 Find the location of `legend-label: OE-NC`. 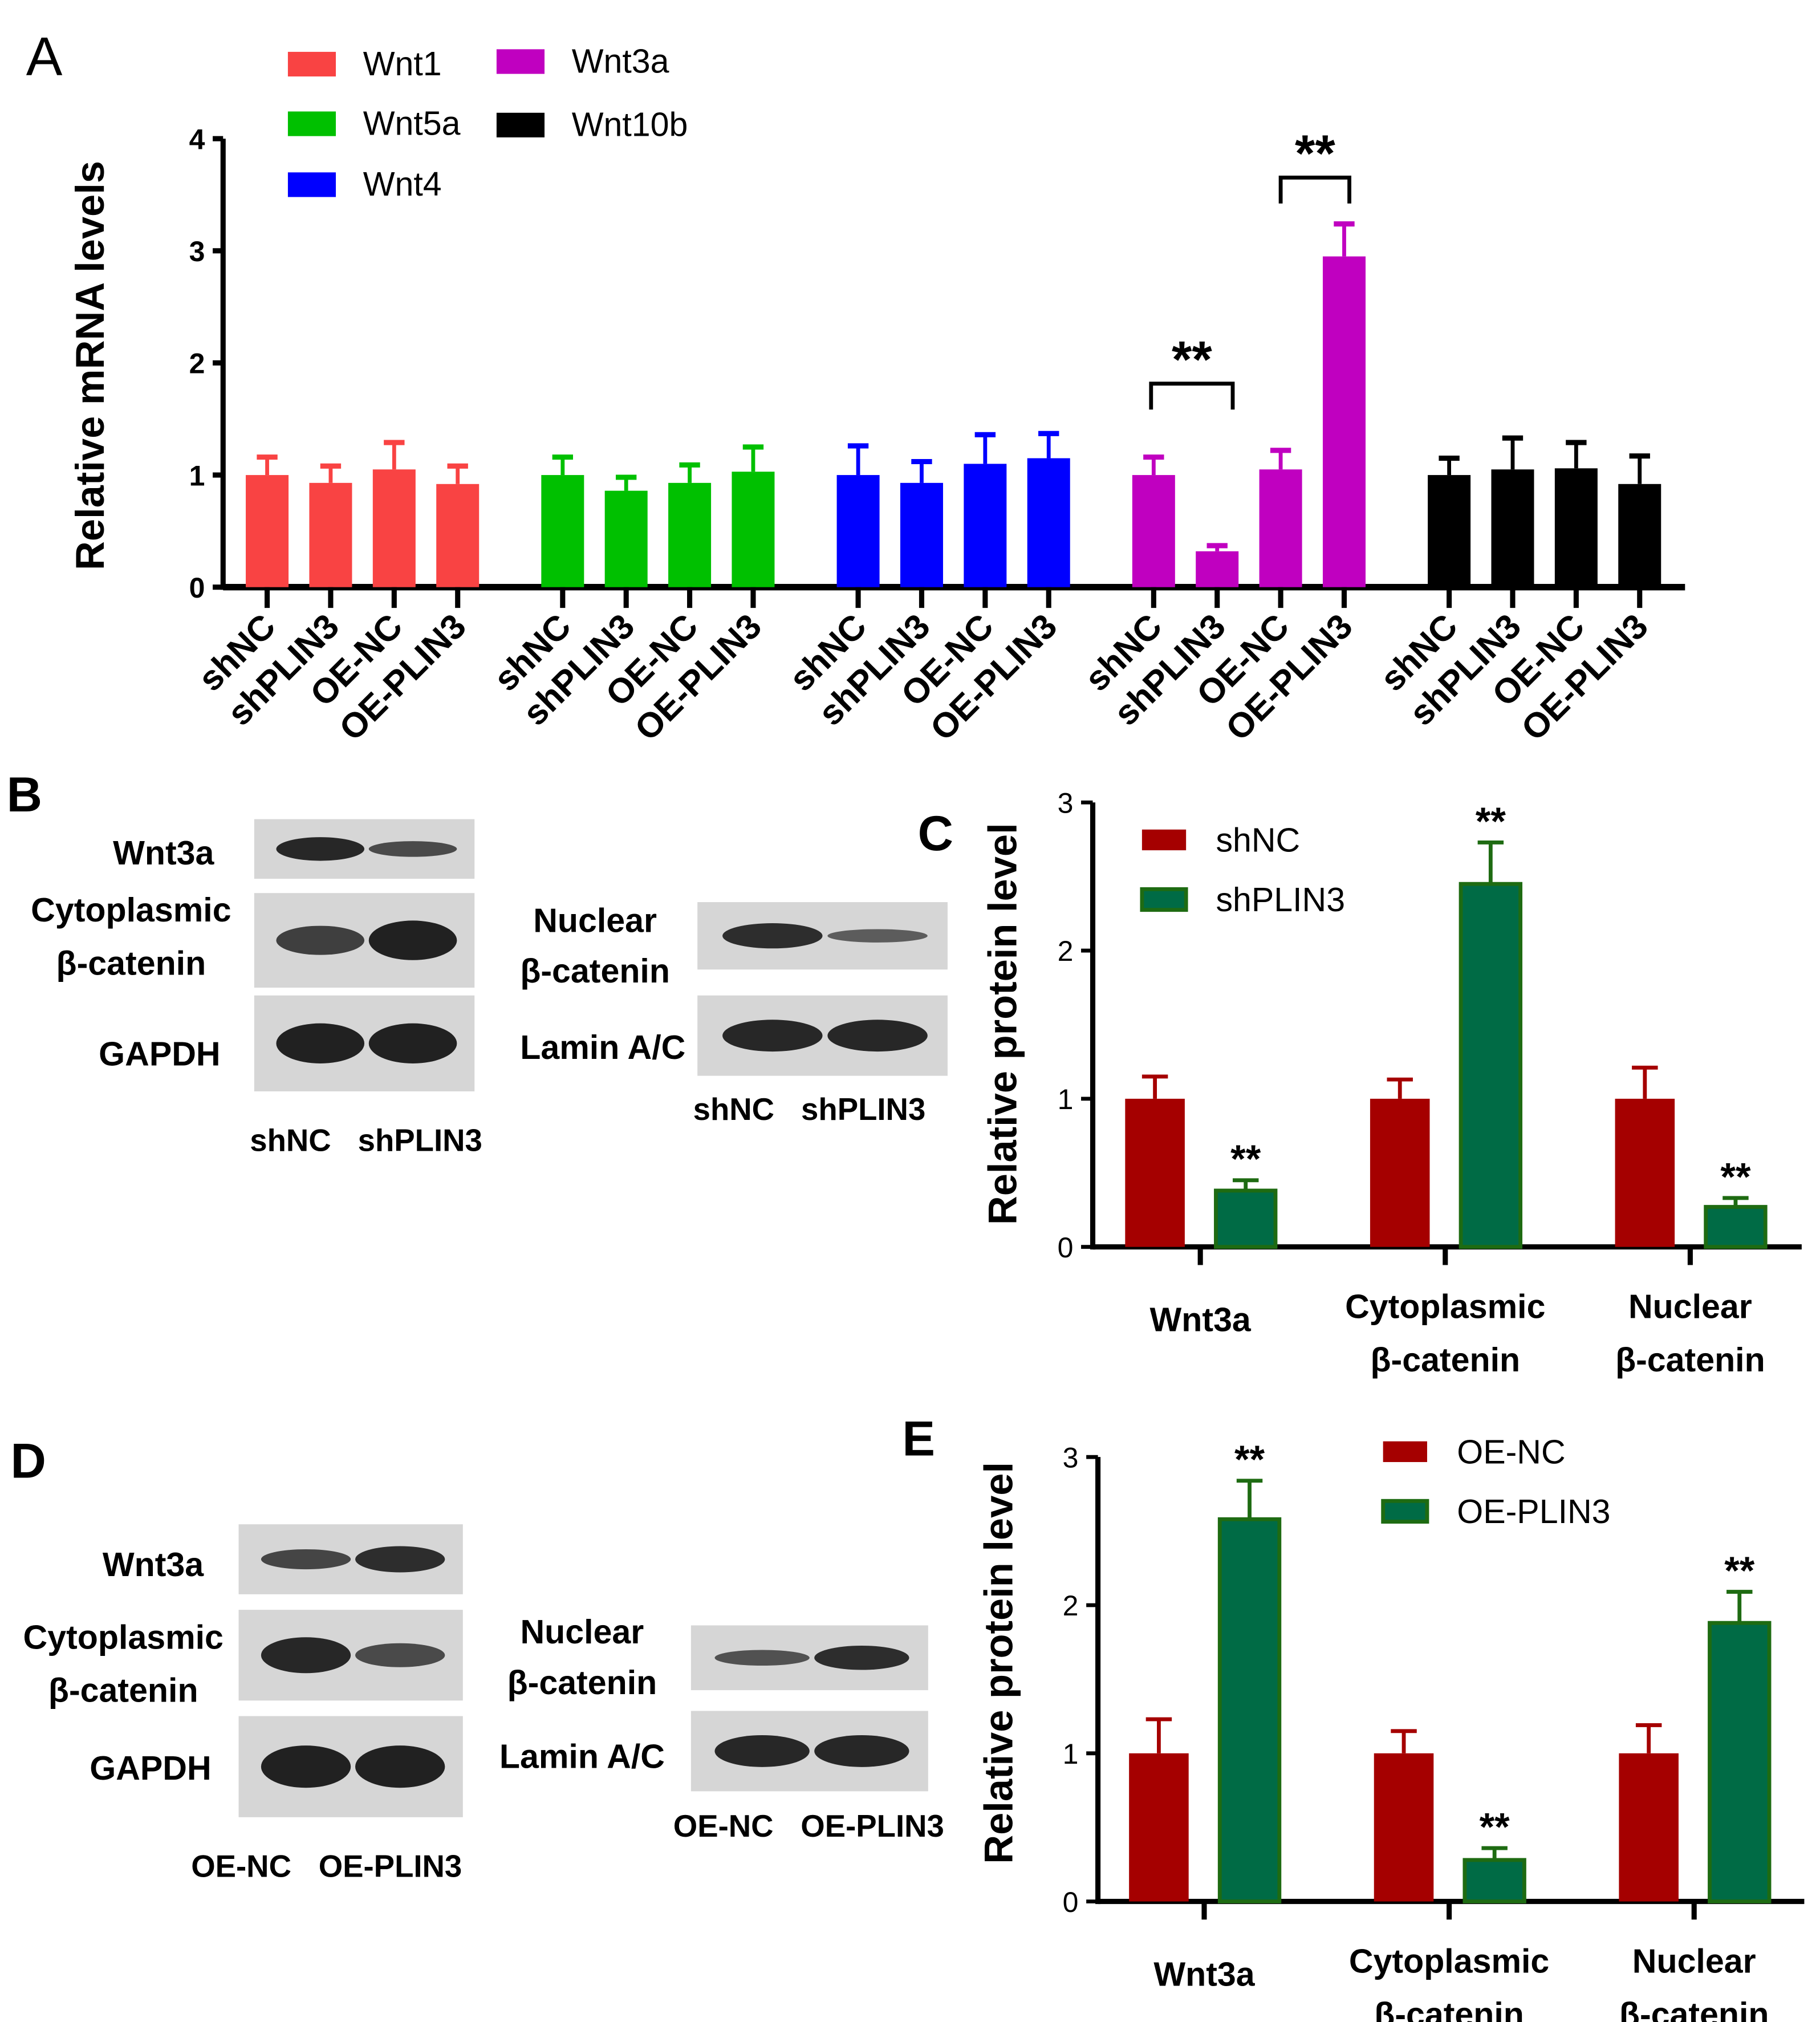

legend-label: OE-NC is located at coordinates (1511, 1452).